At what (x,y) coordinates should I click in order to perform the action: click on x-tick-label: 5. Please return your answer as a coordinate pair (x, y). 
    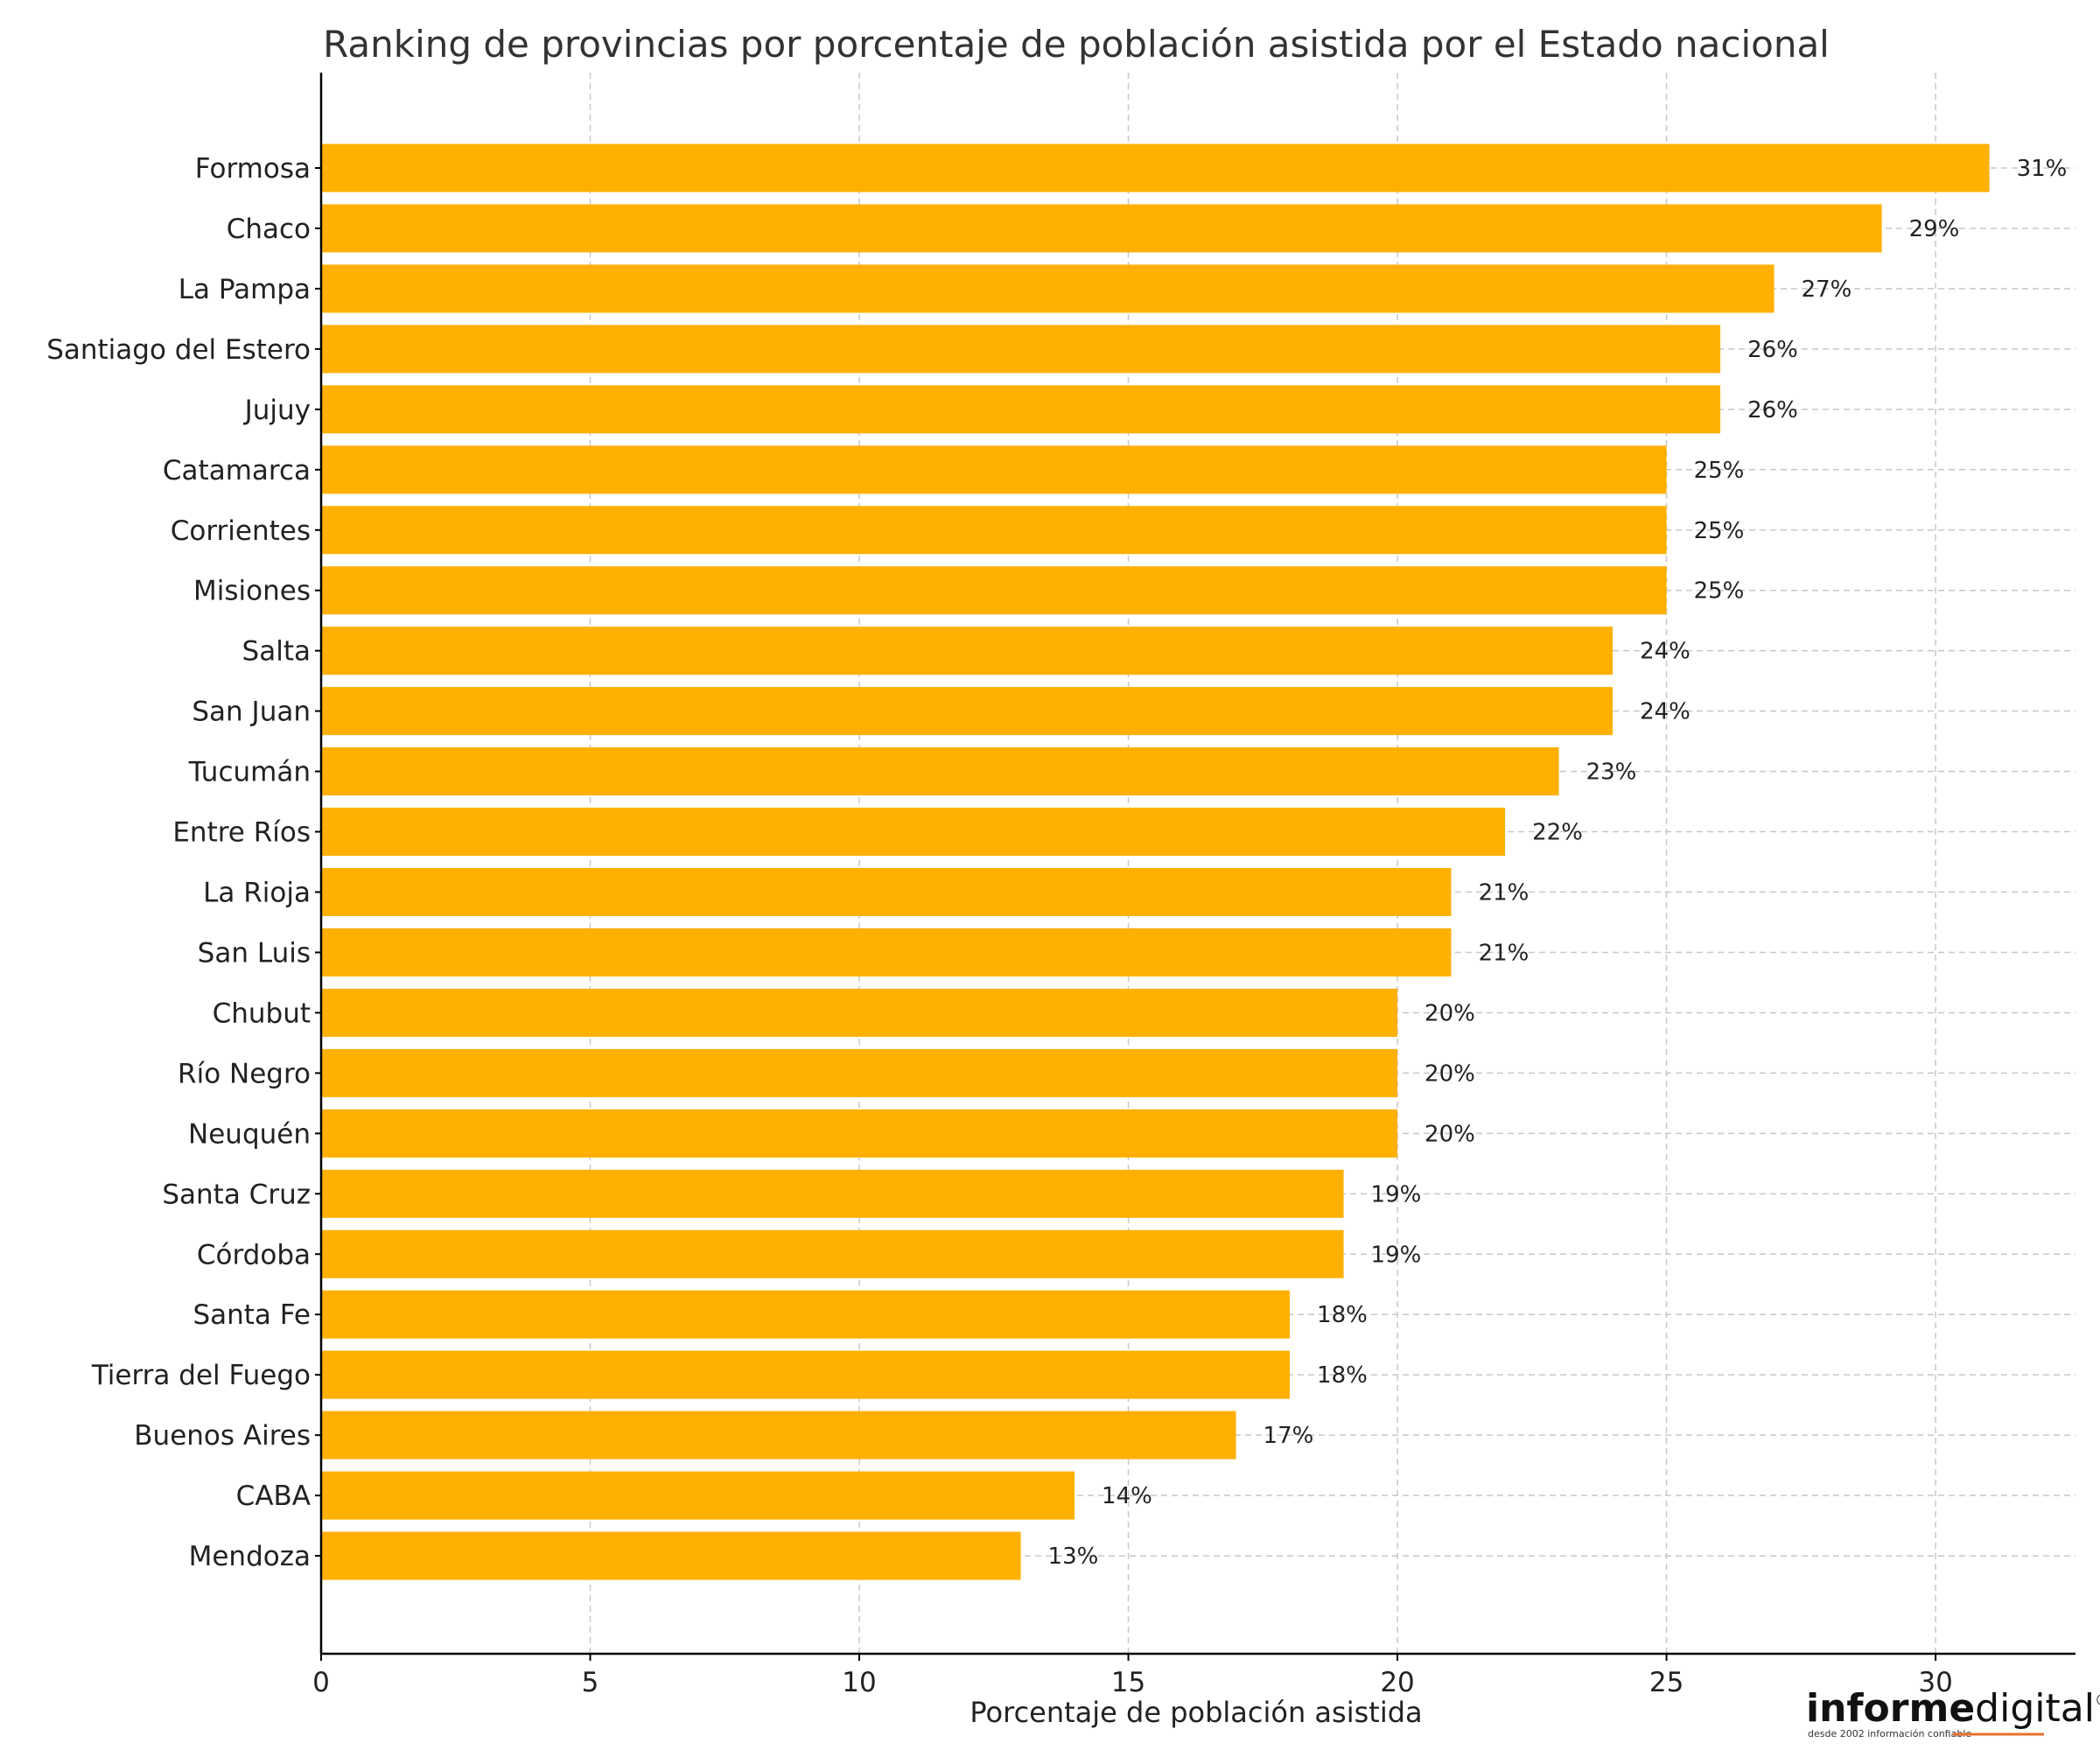
    Looking at the image, I should click on (590, 1682).